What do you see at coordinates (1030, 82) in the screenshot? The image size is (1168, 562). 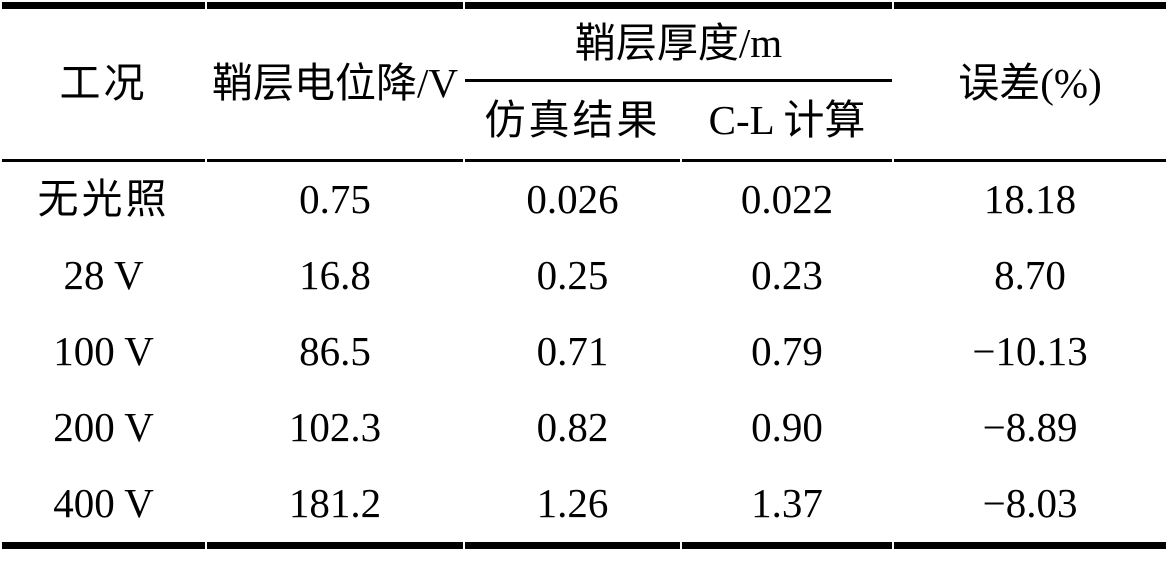 I see `header-error: 误差(%)` at bounding box center [1030, 82].